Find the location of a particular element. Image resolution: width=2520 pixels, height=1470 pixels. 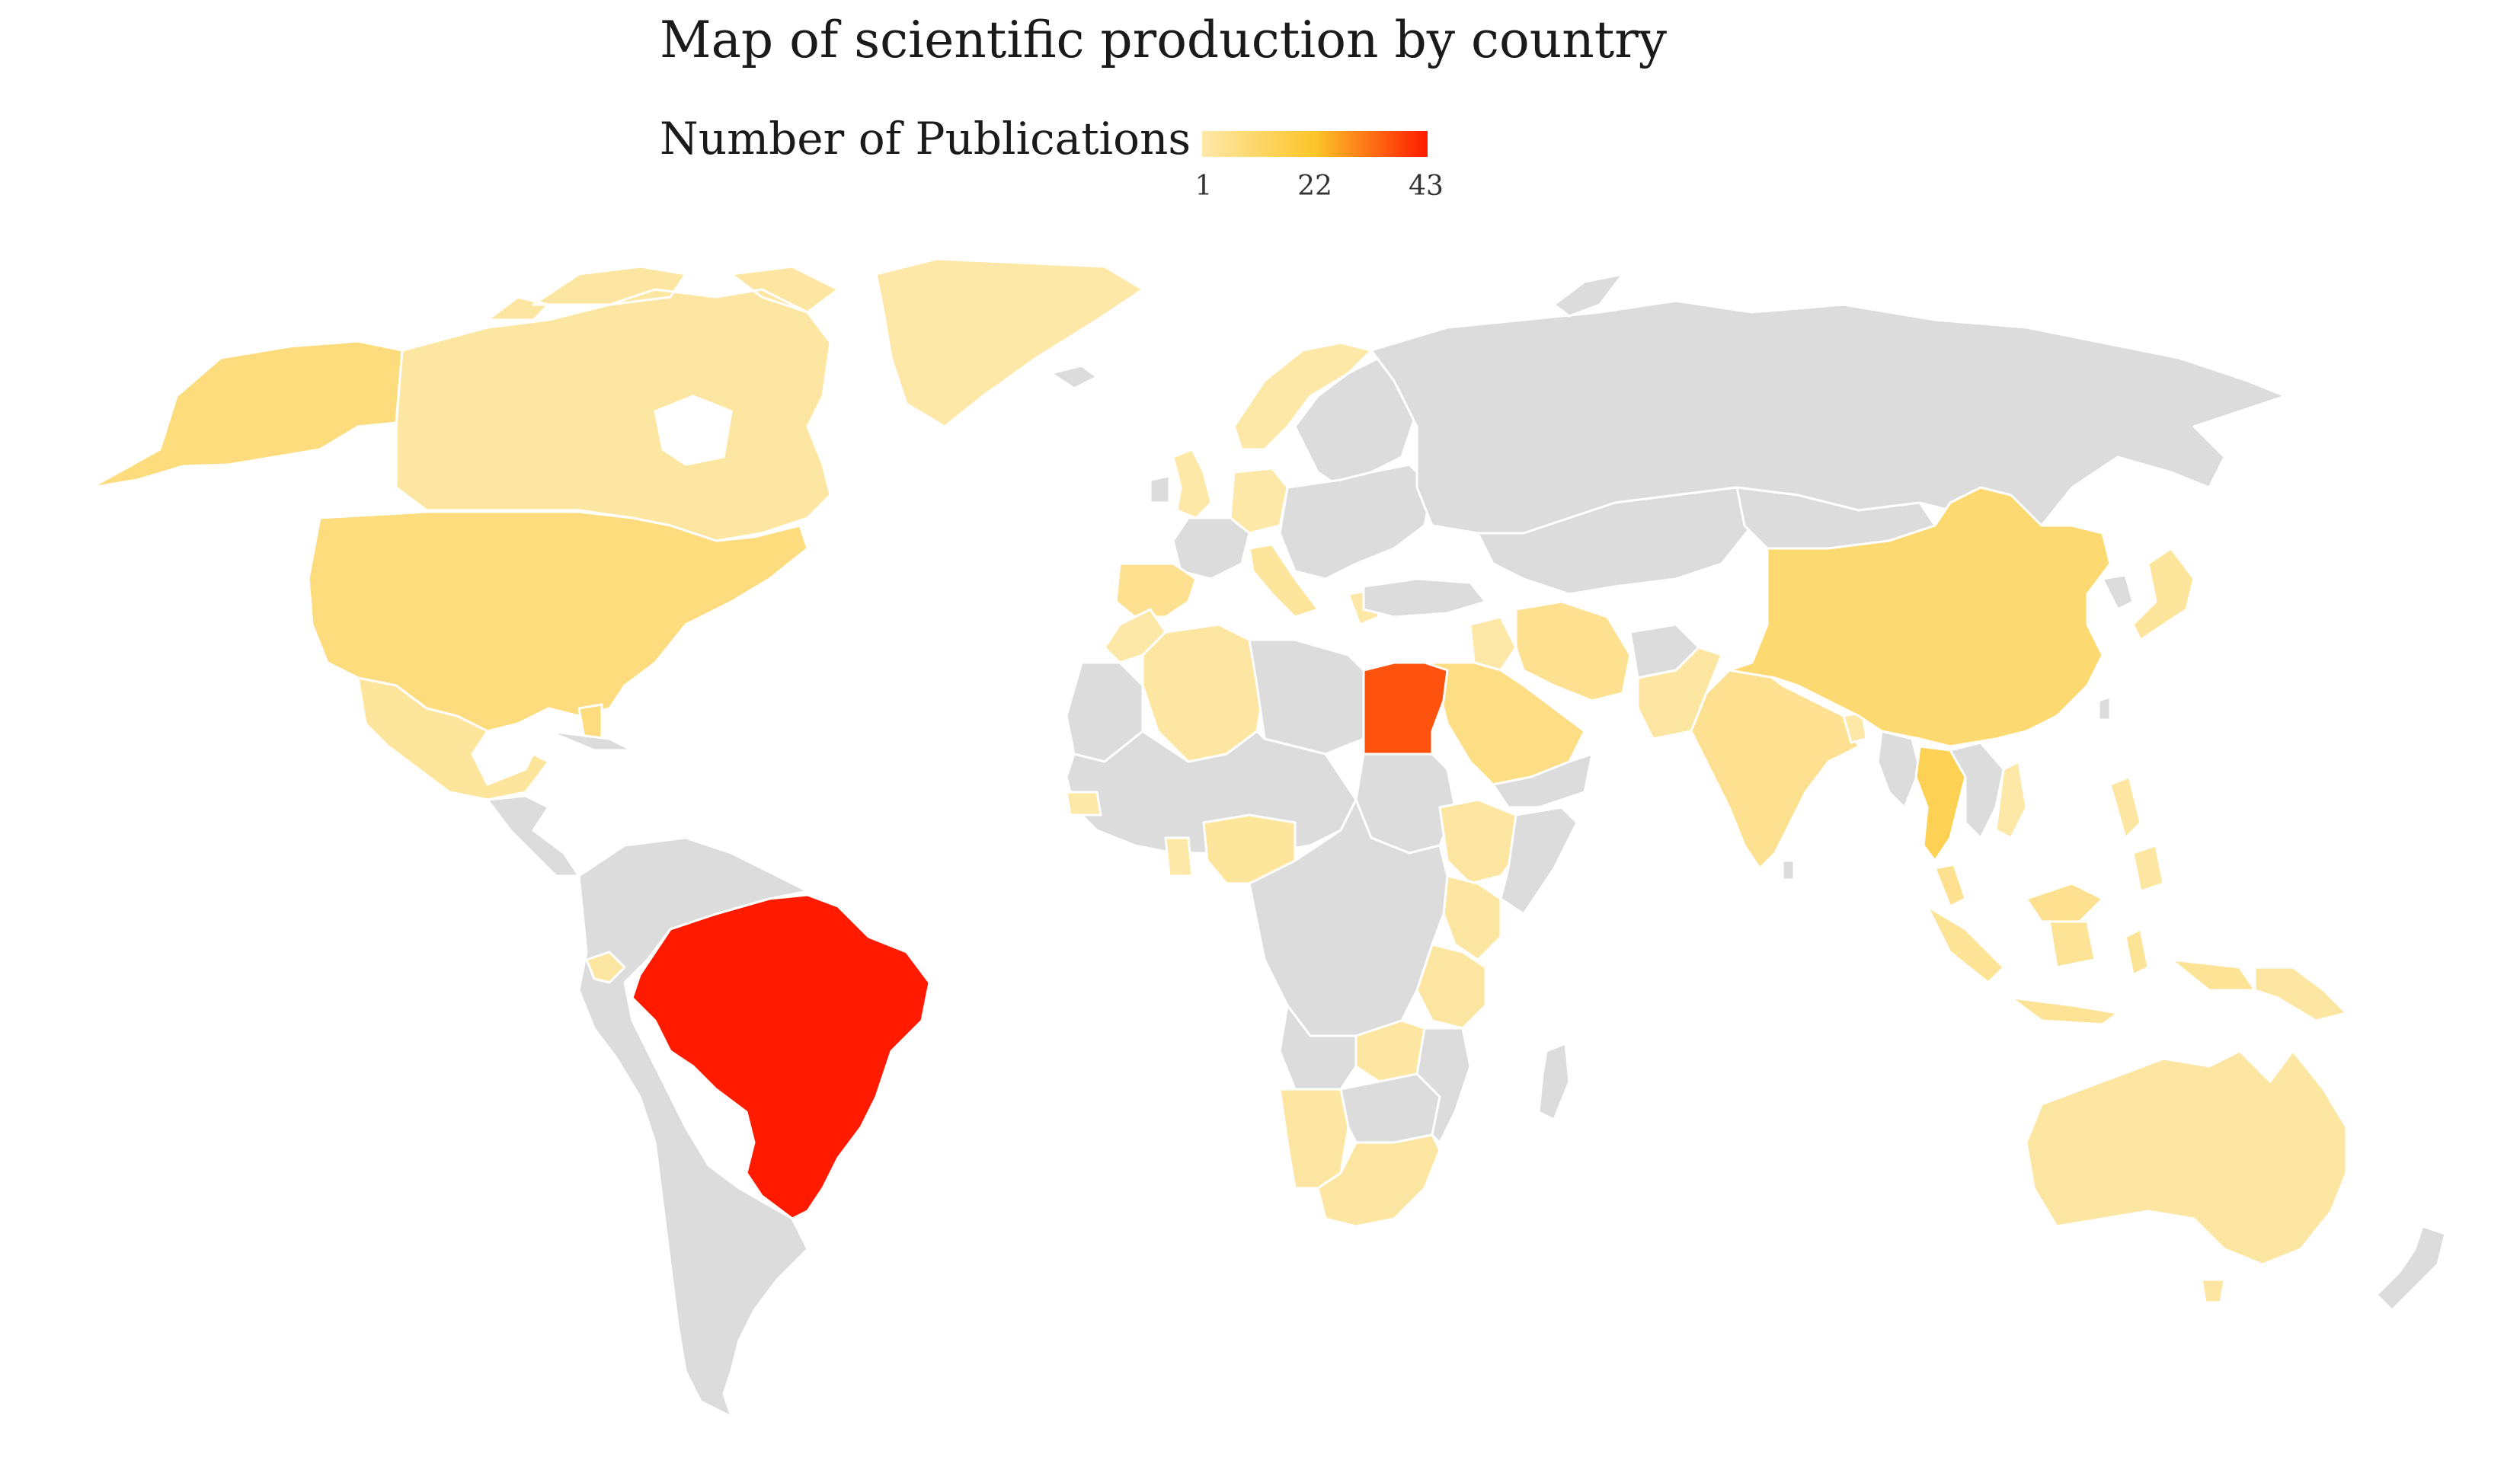

legend-tick-max: 43 is located at coordinates (1426, 186).